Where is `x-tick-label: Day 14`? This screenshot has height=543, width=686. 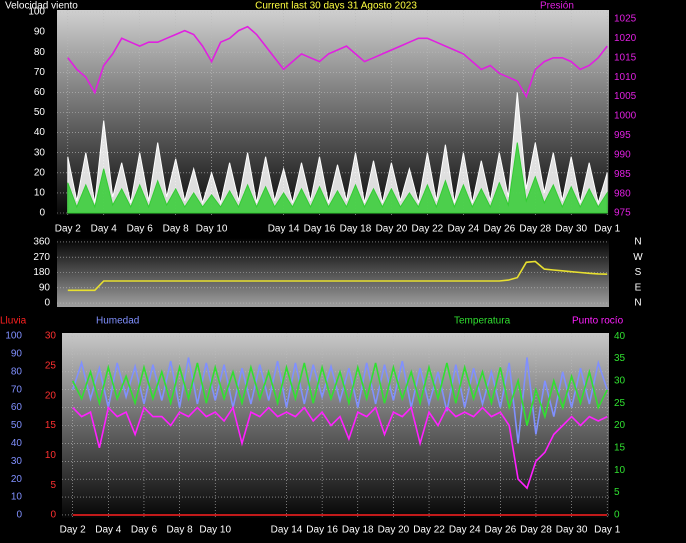 x-tick-label: Day 14 is located at coordinates (284, 229).